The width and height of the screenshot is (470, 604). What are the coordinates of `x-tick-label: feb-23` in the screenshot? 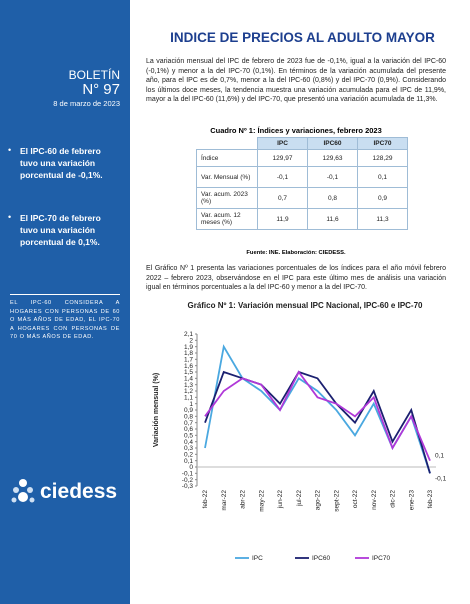 It's located at (430, 499).